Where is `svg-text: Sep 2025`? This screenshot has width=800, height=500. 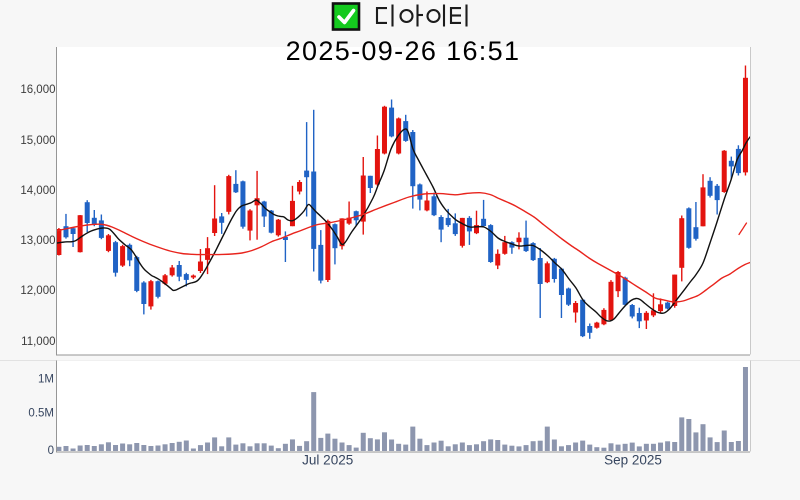
svg-text: Sep 2025 is located at coordinates (633, 460).